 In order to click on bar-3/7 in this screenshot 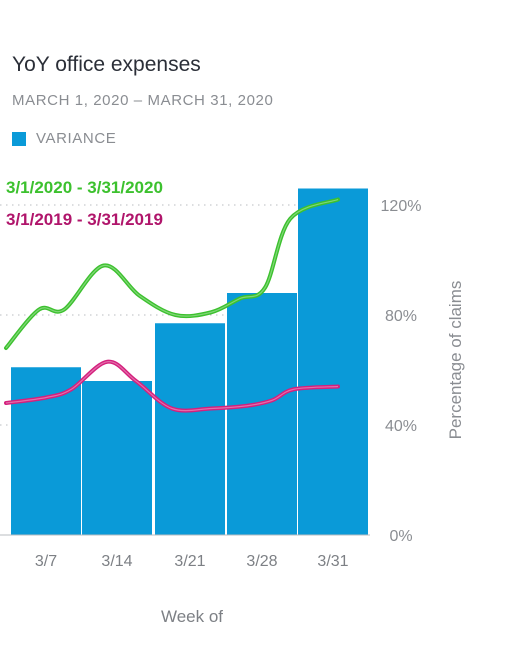, I will do `click(46, 451)`.